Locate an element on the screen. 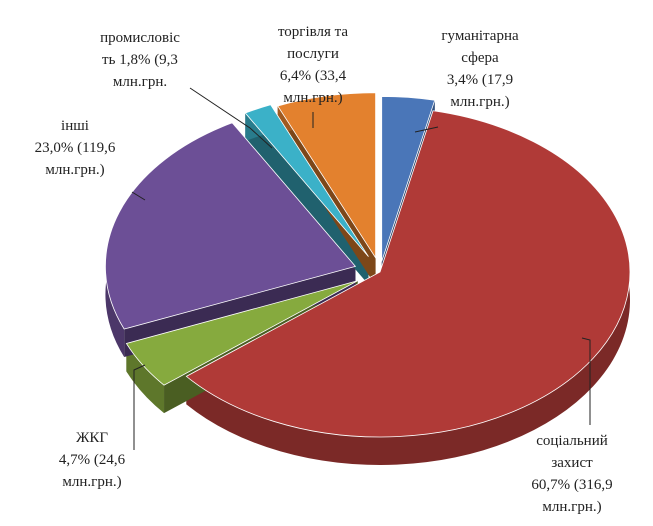 This screenshot has width=653, height=526. slice-wall is located at coordinates (307, 199).